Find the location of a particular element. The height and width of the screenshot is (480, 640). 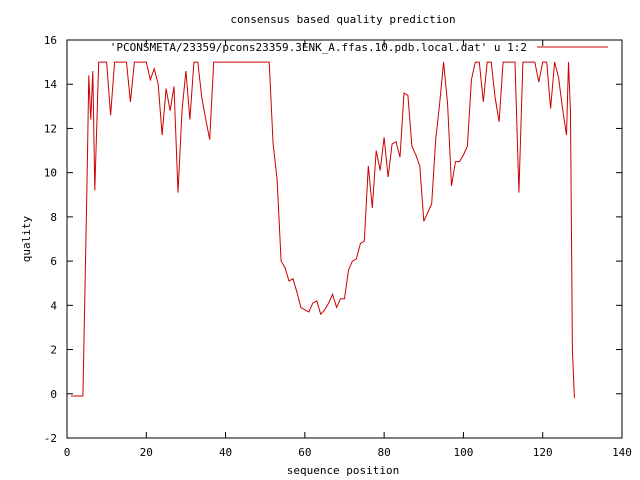

y-tick-label: 0 is located at coordinates (53, 394).